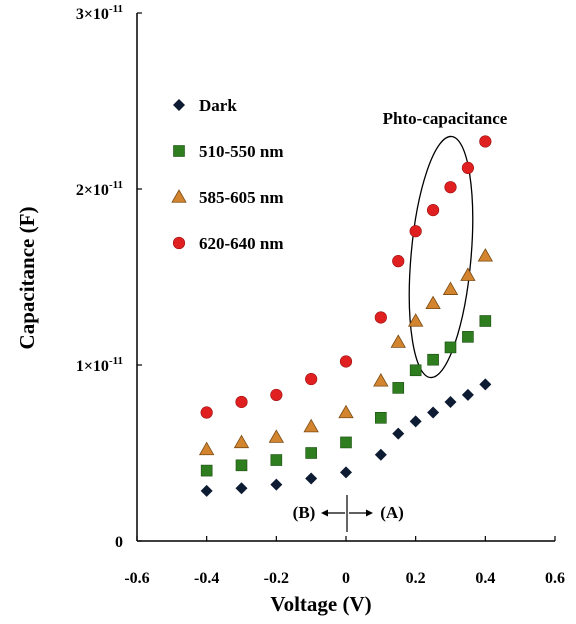 The width and height of the screenshot is (576, 624). Describe the element at coordinates (99, 13) in the screenshot. I see `y-tick-label: 3×10⁻¹¹` at that location.